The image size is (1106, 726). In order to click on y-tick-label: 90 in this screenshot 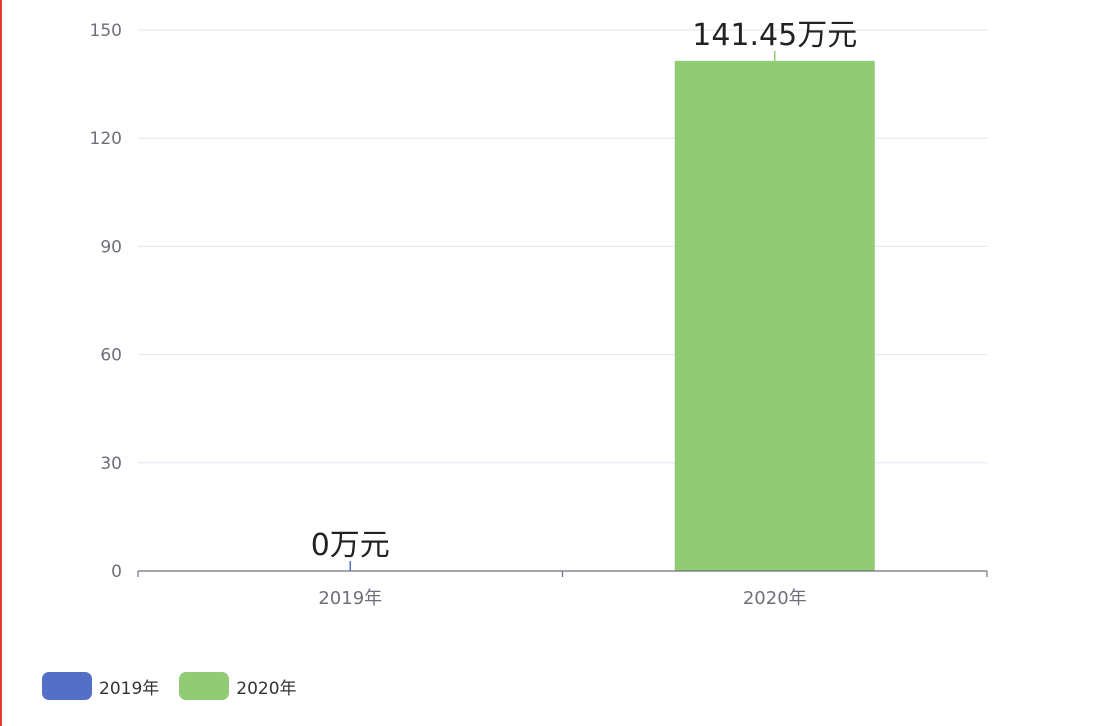, I will do `click(111, 247)`.